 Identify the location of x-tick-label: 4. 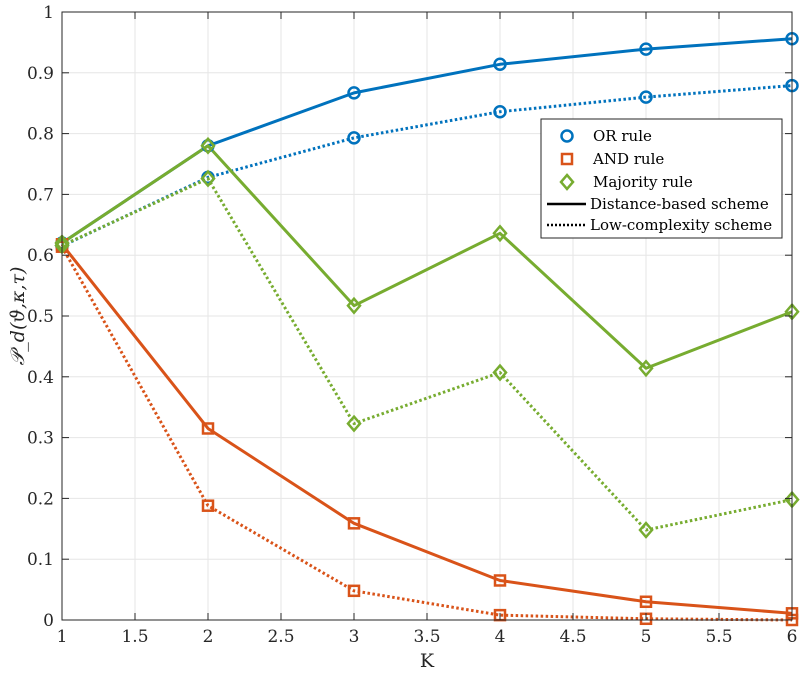
(500, 637).